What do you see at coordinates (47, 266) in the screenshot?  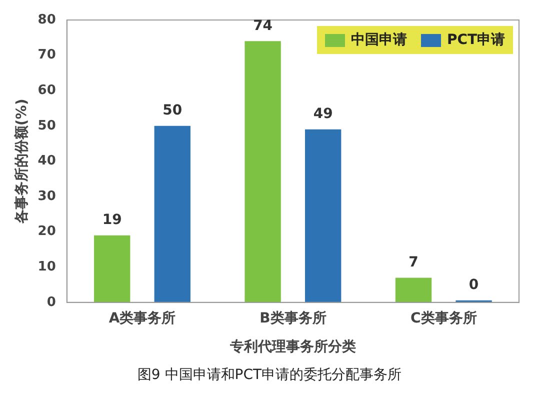 I see `y-tick-label: 10` at bounding box center [47, 266].